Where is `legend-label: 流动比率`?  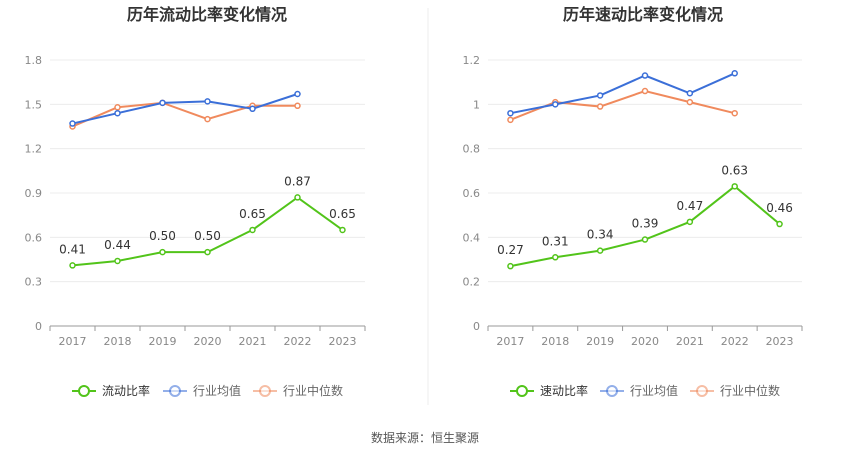
legend-label: 流动比率 is located at coordinates (126, 390).